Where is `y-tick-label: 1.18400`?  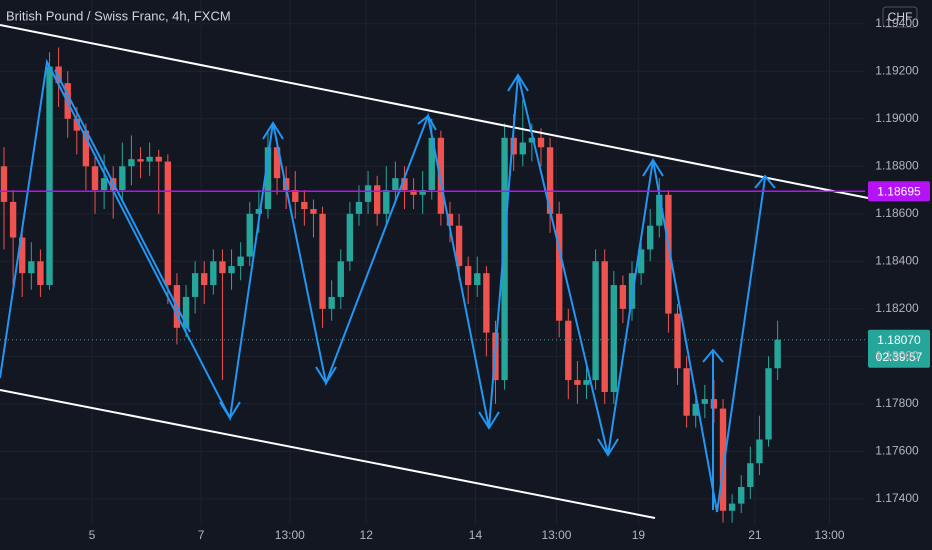
y-tick-label: 1.18400 is located at coordinates (897, 260).